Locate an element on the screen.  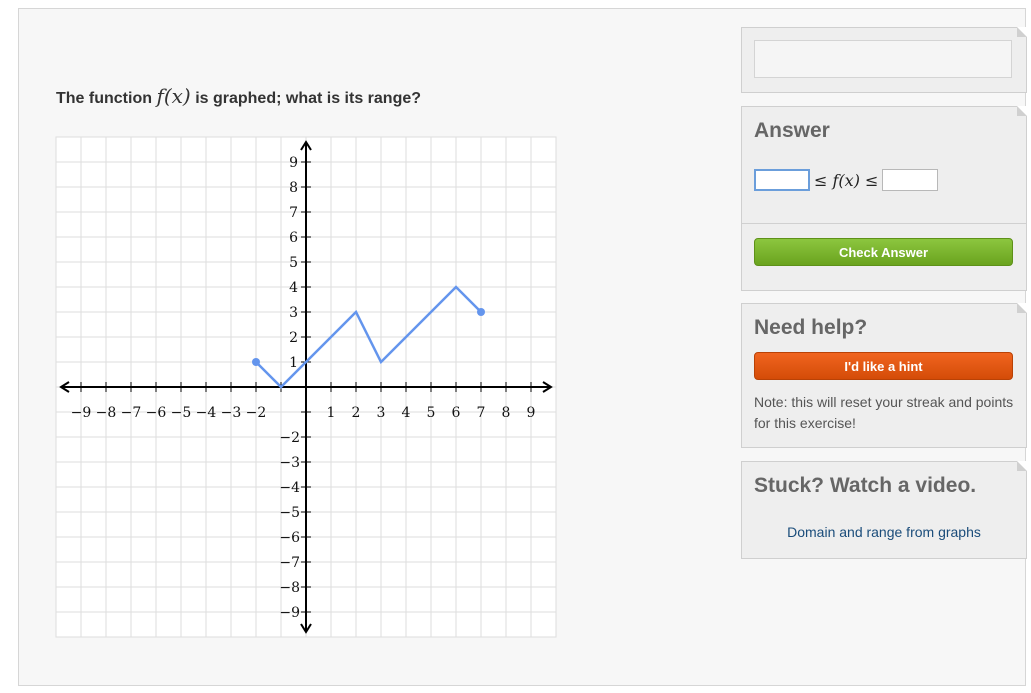
range-inequality: ≤ f(x) ≤ is located at coordinates (846, 180).